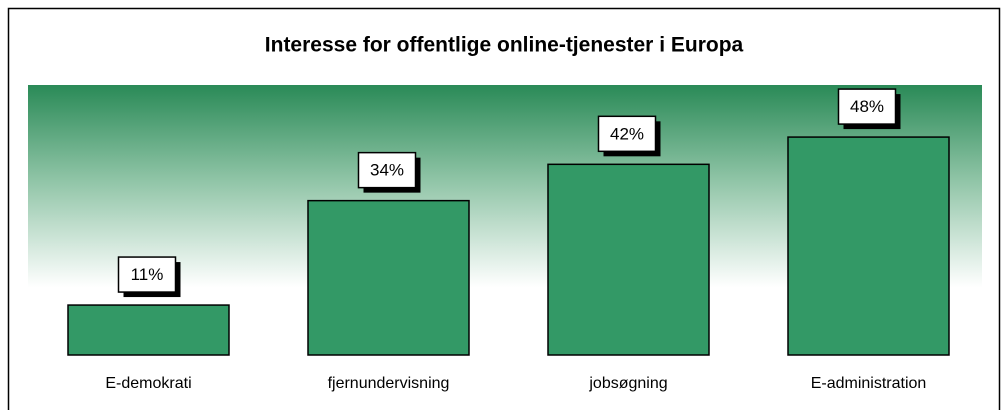 The image size is (1008, 410). What do you see at coordinates (389, 383) in the screenshot?
I see `x-tick-label: fjernundervisning` at bounding box center [389, 383].